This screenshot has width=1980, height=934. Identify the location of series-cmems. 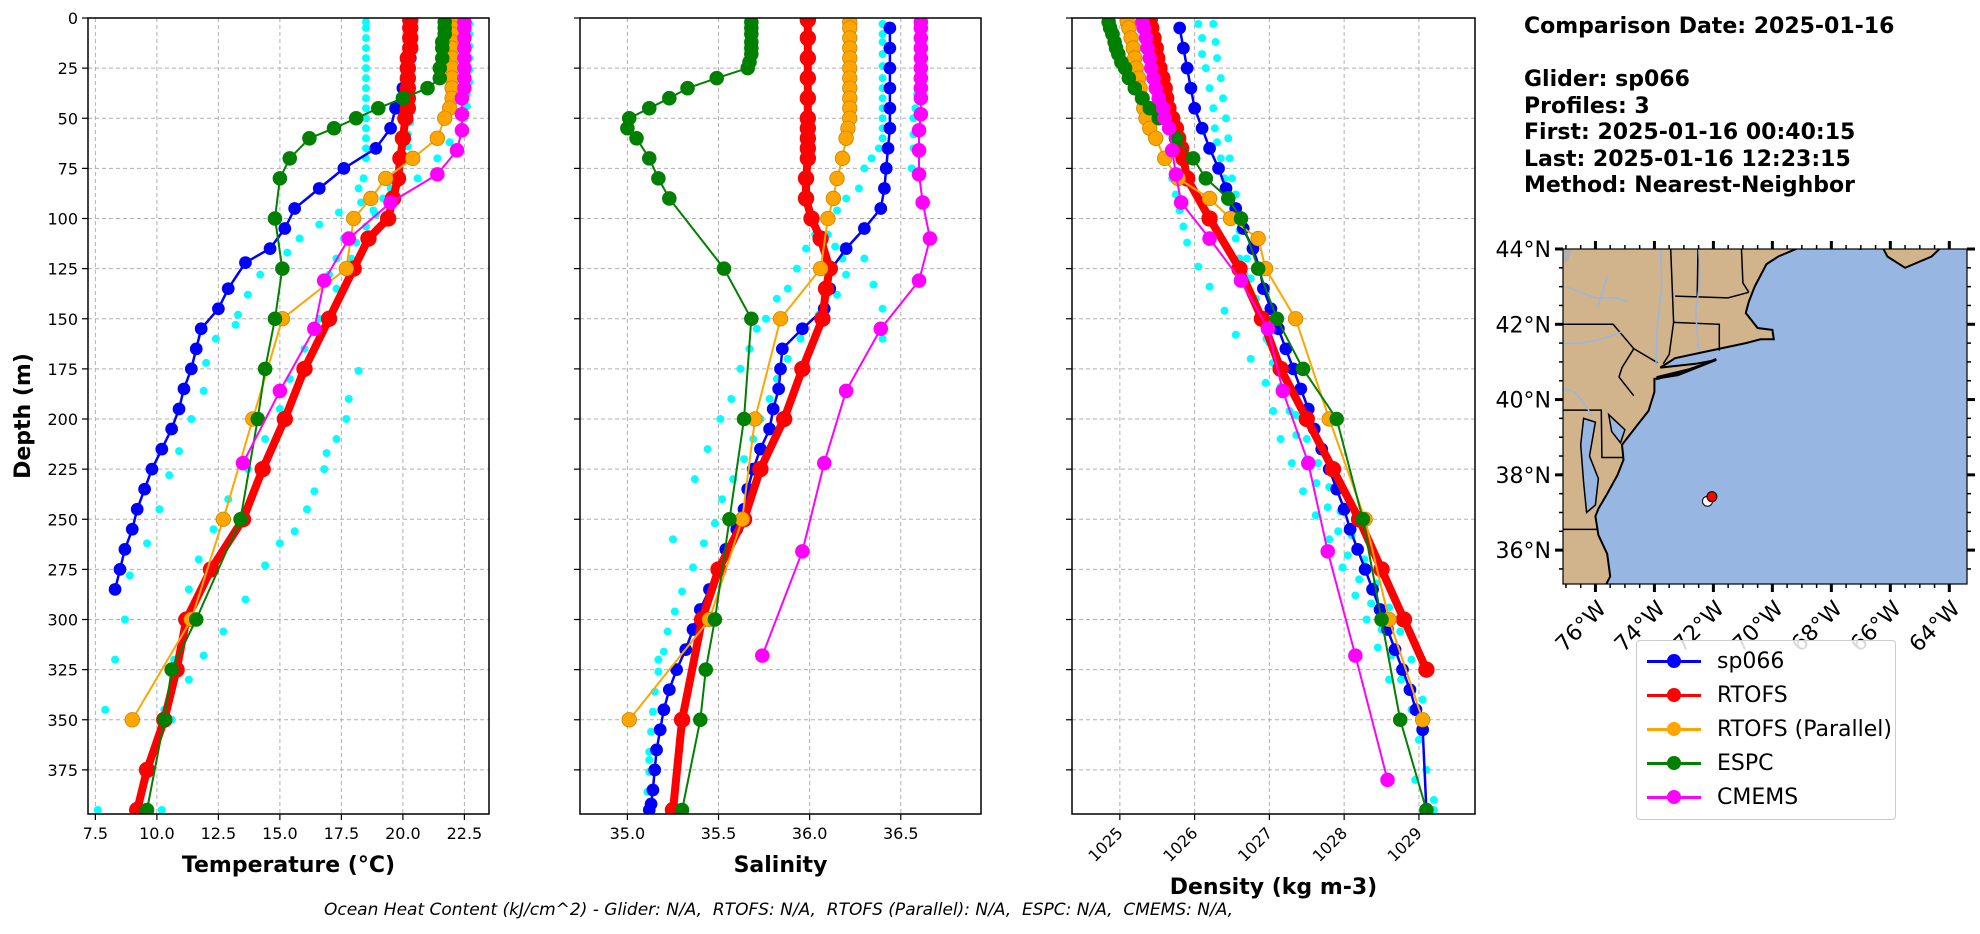
(846, 340).